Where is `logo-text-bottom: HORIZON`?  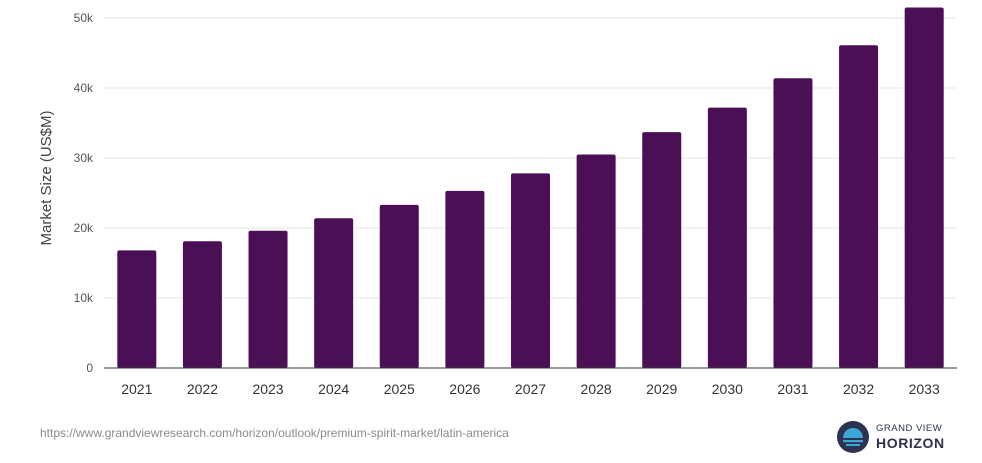 logo-text-bottom: HORIZON is located at coordinates (910, 443).